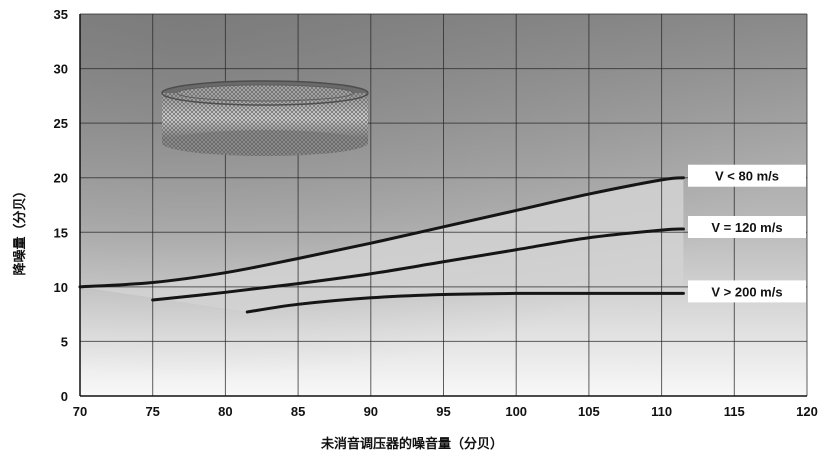 Image resolution: width=825 pixels, height=460 pixels. I want to click on y-tick-label: 15, so click(61, 232).